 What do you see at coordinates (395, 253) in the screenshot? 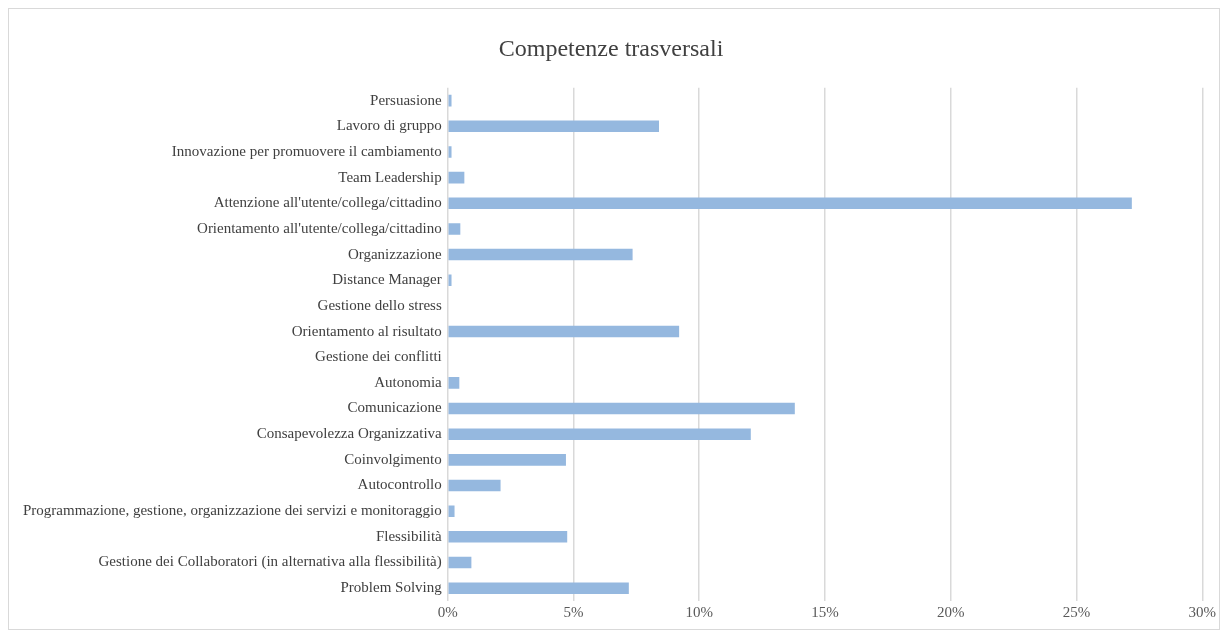
I see `y-tick-label: Organizzazione` at bounding box center [395, 253].